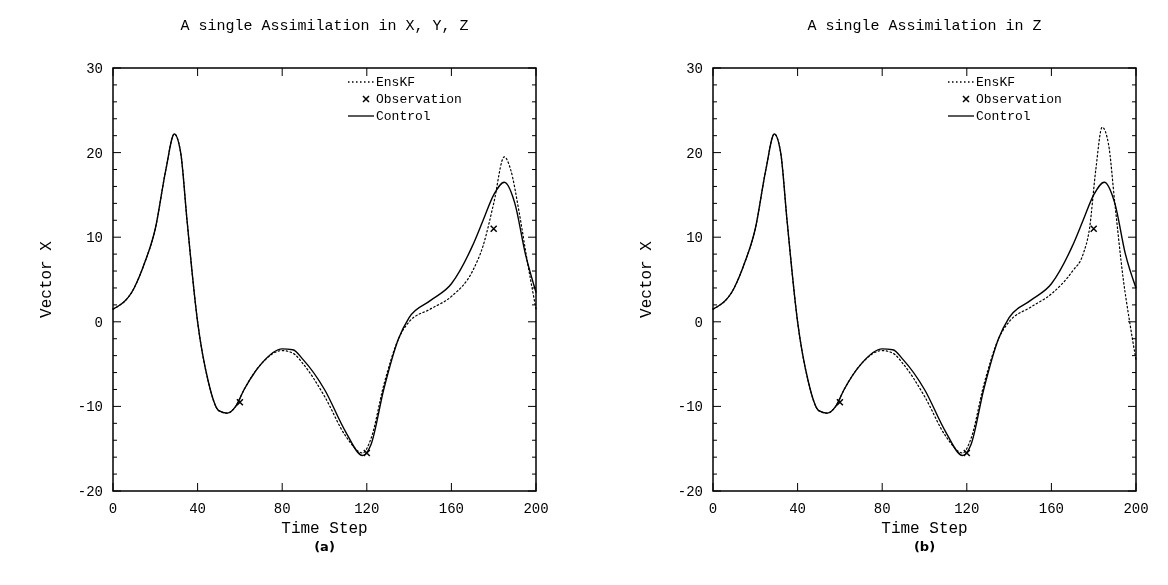  I want to click on chart-title: A single Assimilation in Z, so click(924, 26).